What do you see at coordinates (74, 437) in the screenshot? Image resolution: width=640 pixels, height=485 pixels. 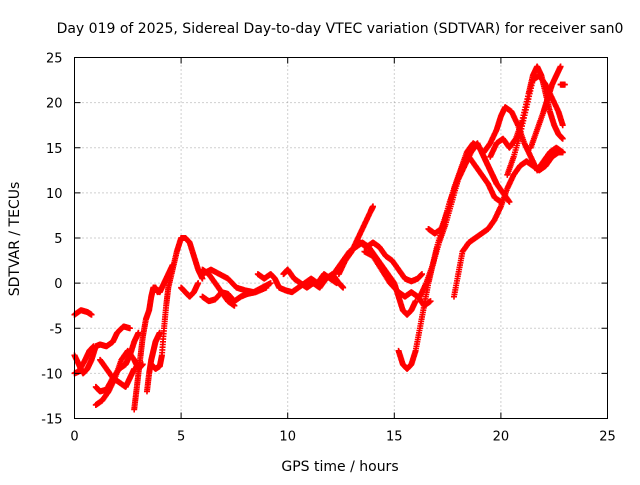 I see `x-tick-label: 0` at bounding box center [74, 437].